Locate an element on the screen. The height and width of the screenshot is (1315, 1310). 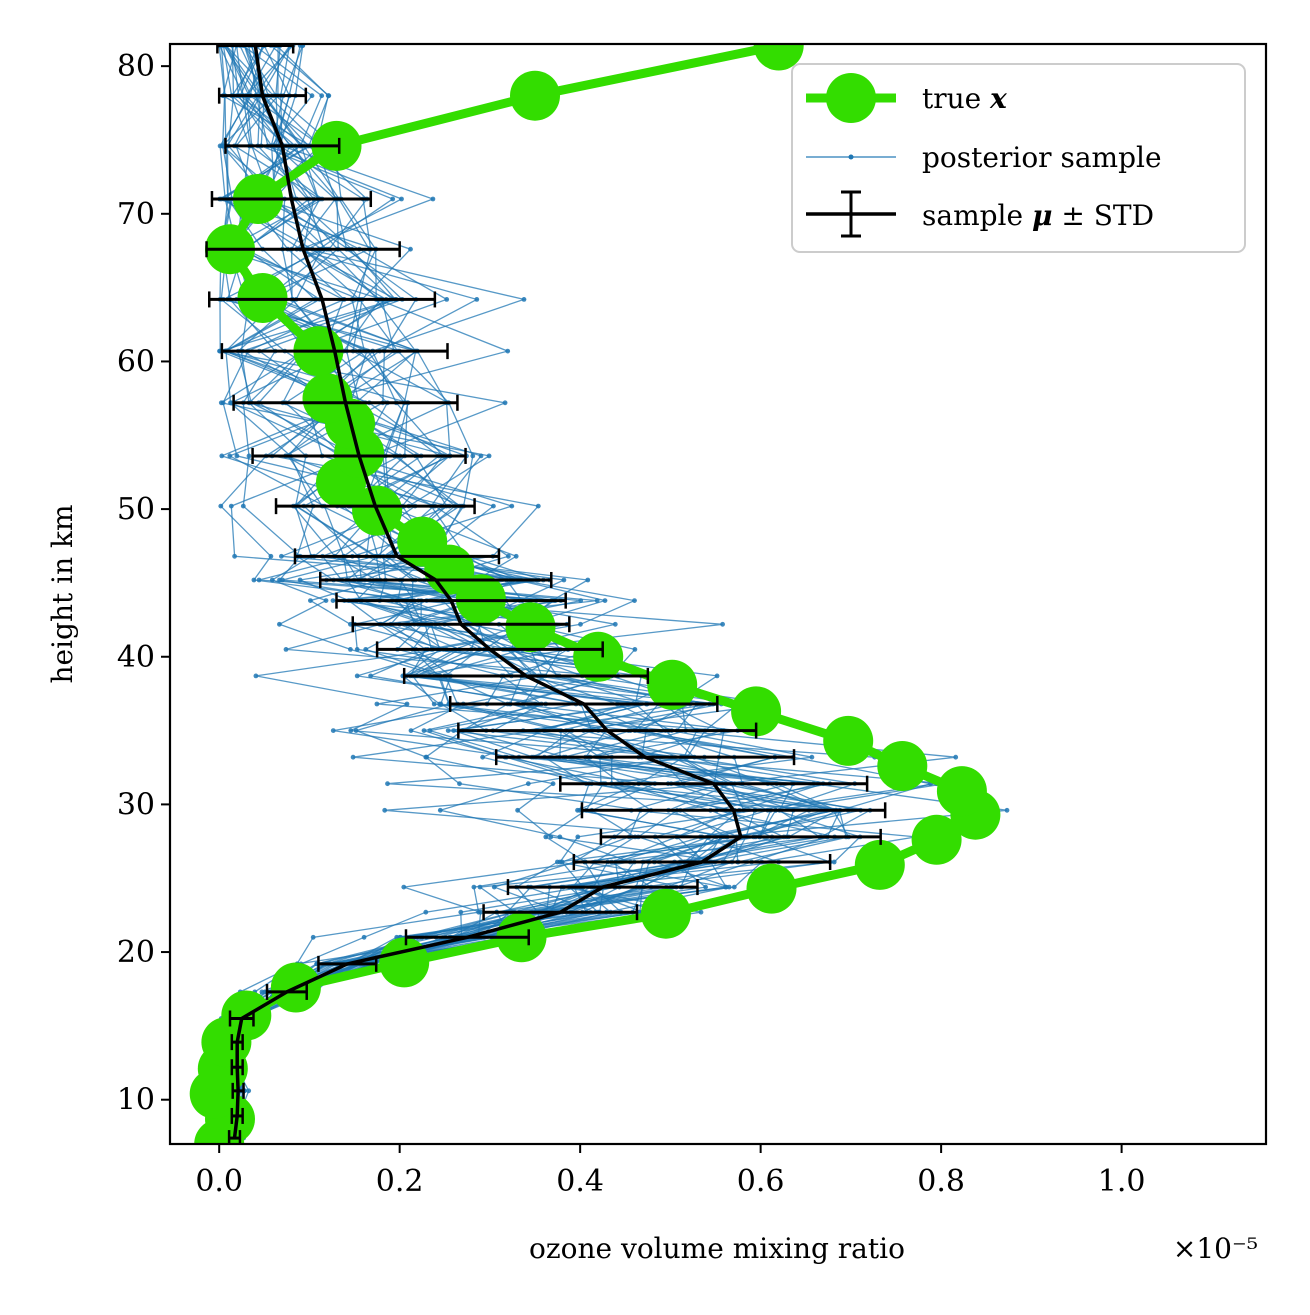
x-tick-label: 0.0 is located at coordinates (219, 1181).